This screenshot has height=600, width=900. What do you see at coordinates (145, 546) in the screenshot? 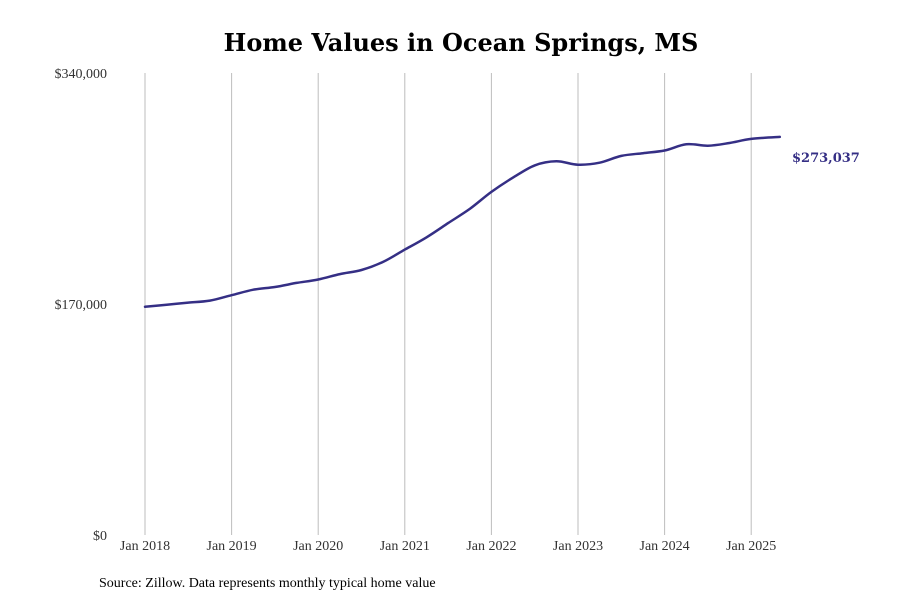
I see `x-tick-label: Jan 2018` at bounding box center [145, 546].